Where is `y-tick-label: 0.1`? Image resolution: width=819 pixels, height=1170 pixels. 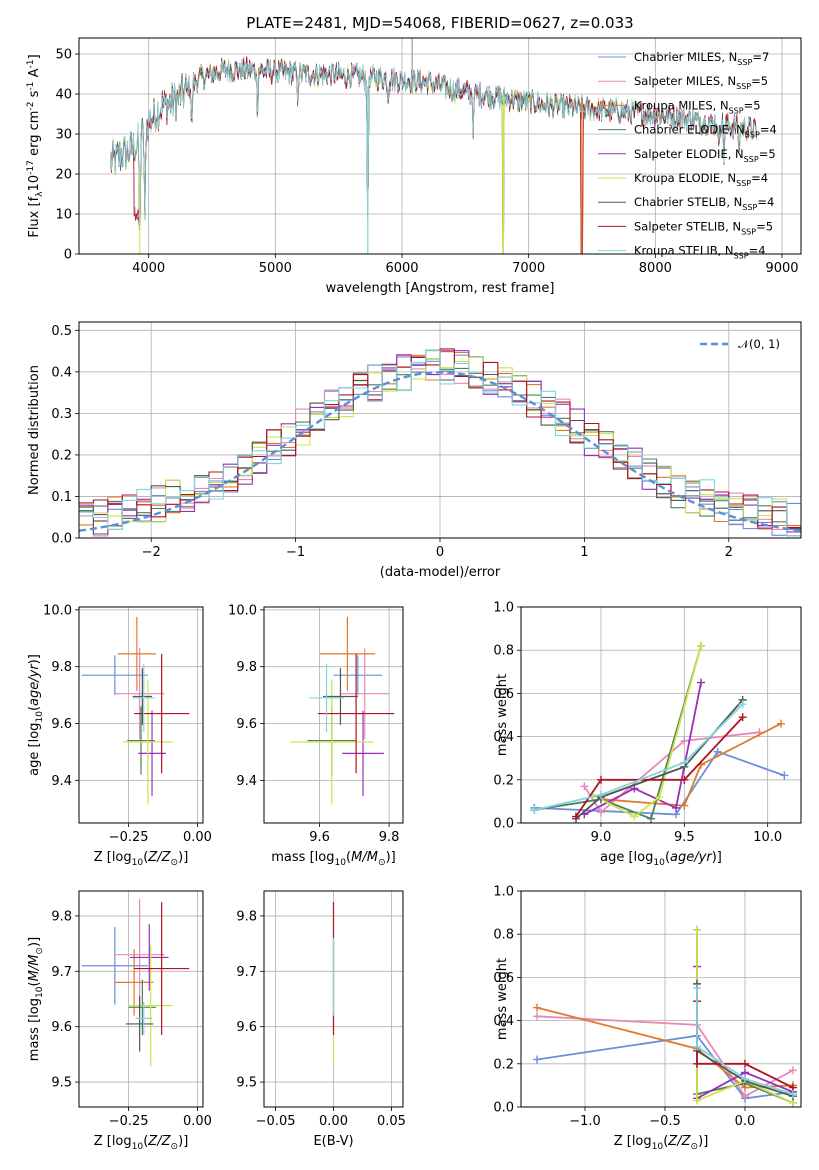
y-tick-label: 0.1 is located at coordinates (61, 497).